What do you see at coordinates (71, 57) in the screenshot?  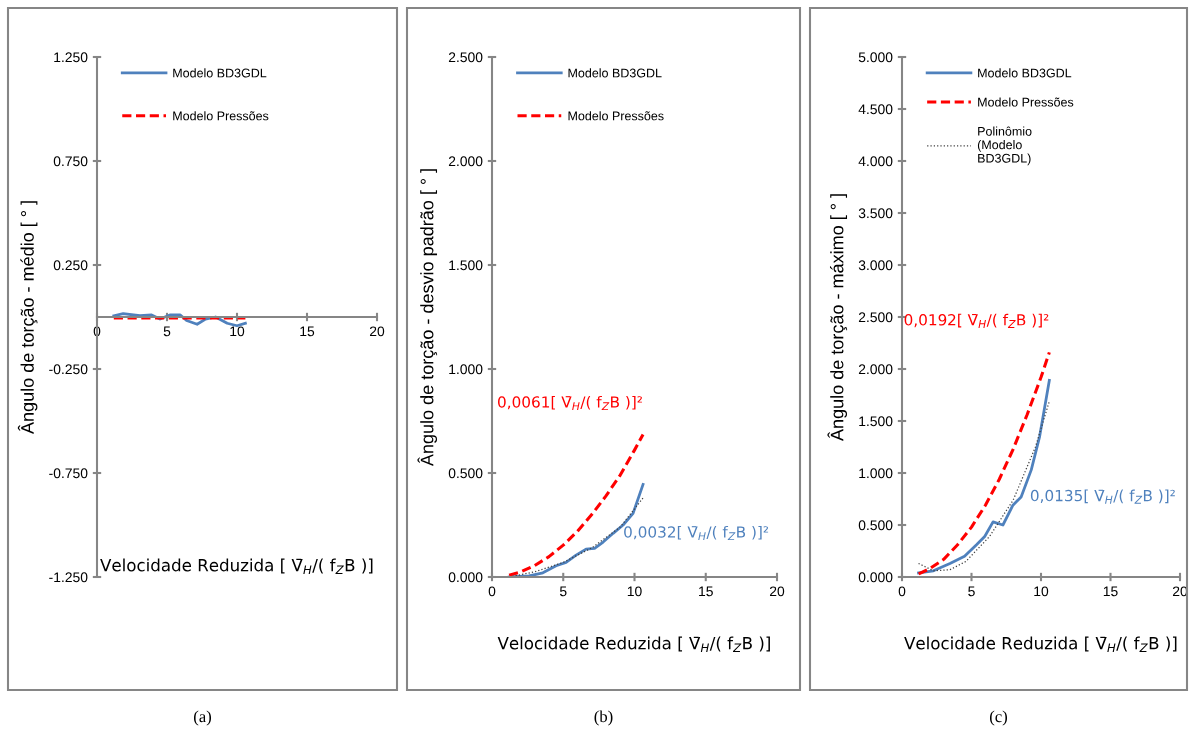 I see `y-tick-label: 1.250` at bounding box center [71, 57].